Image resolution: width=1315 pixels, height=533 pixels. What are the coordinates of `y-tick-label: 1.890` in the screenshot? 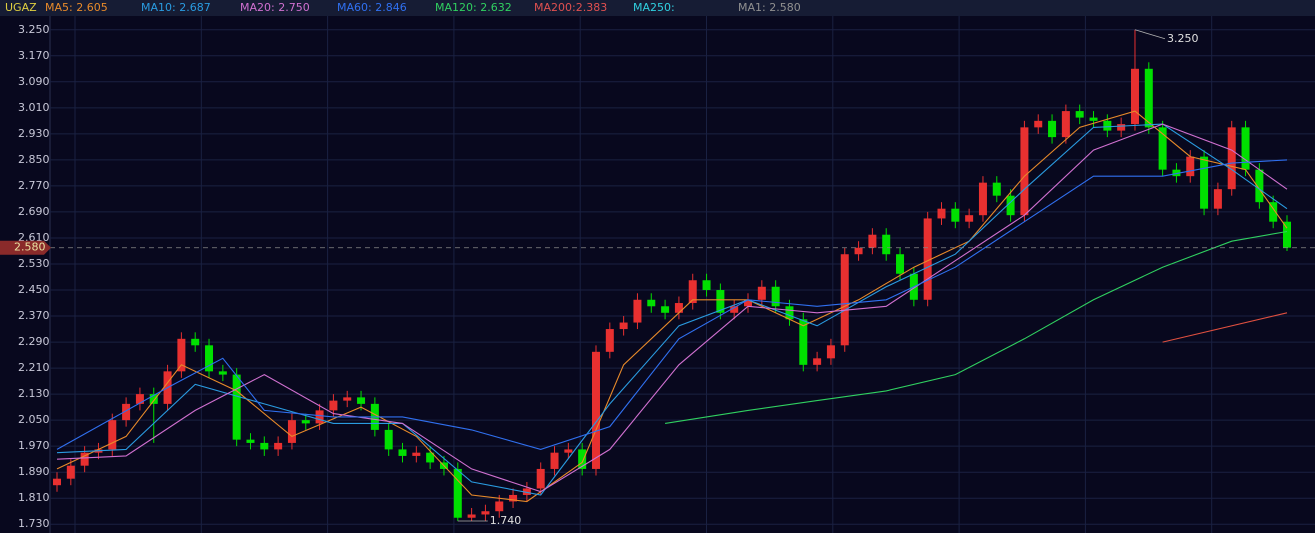 It's located at (34, 471).